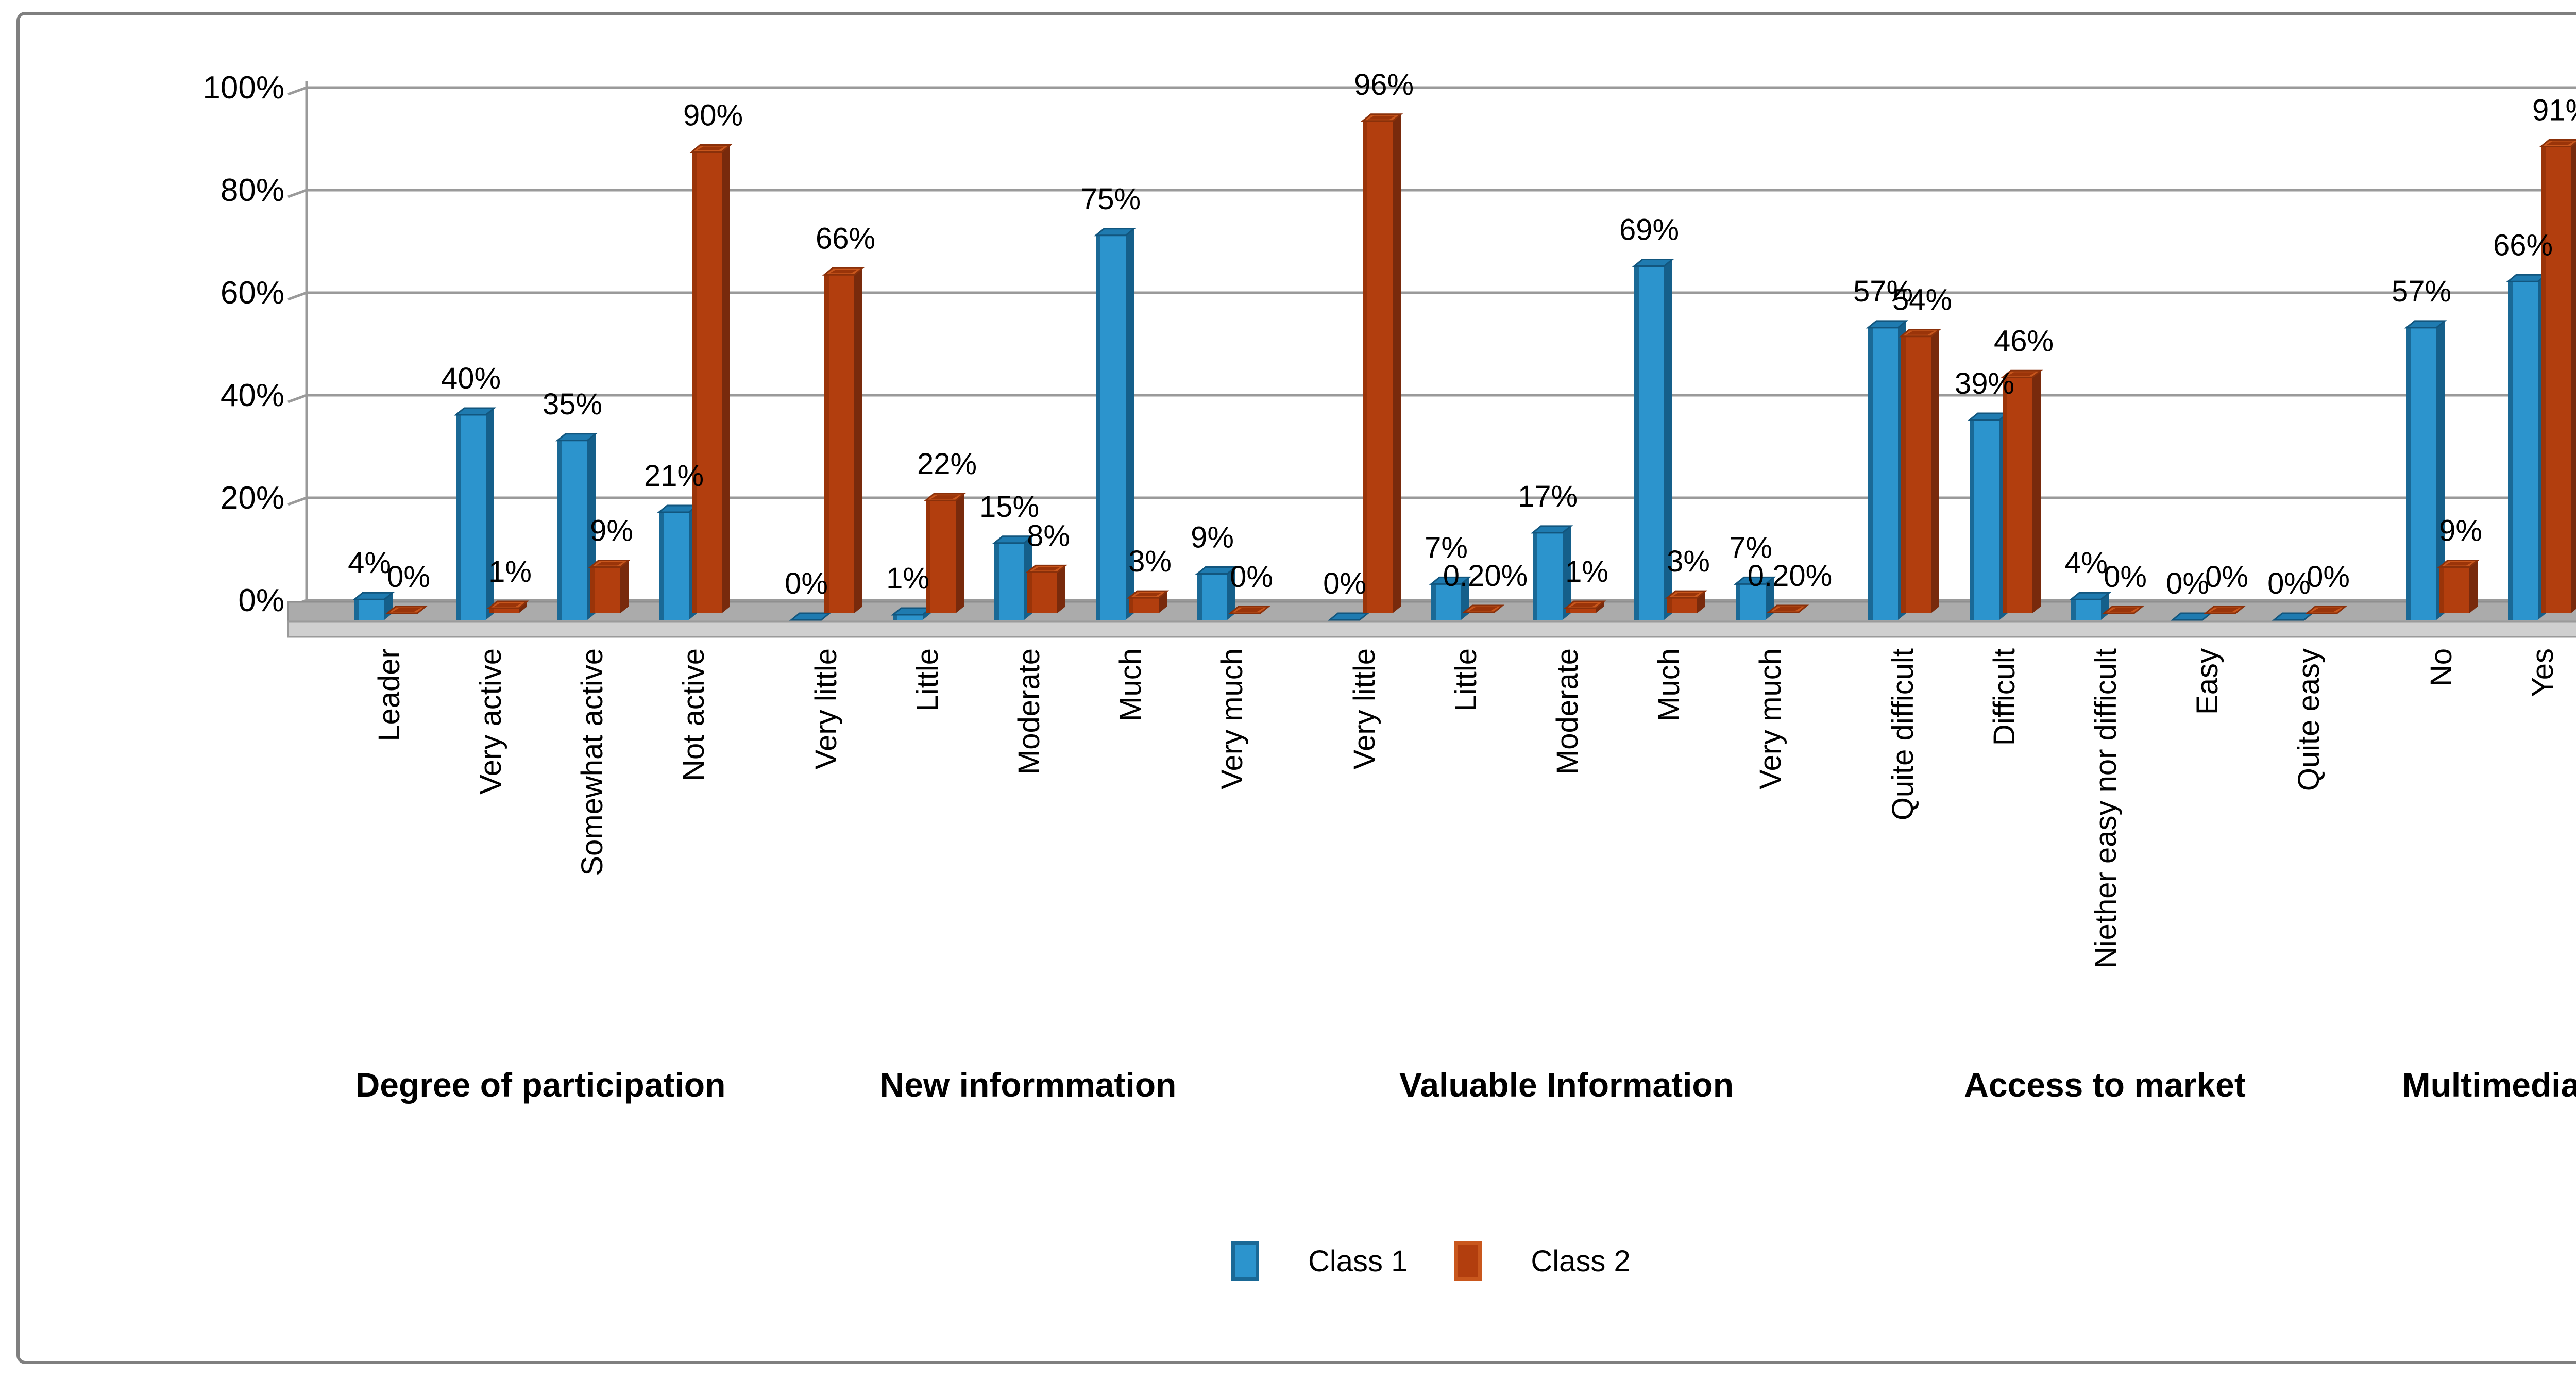 Image resolution: width=2576 pixels, height=1379 pixels. Describe the element at coordinates (674, 476) in the screenshot. I see `value-label-class1: 21%` at that location.